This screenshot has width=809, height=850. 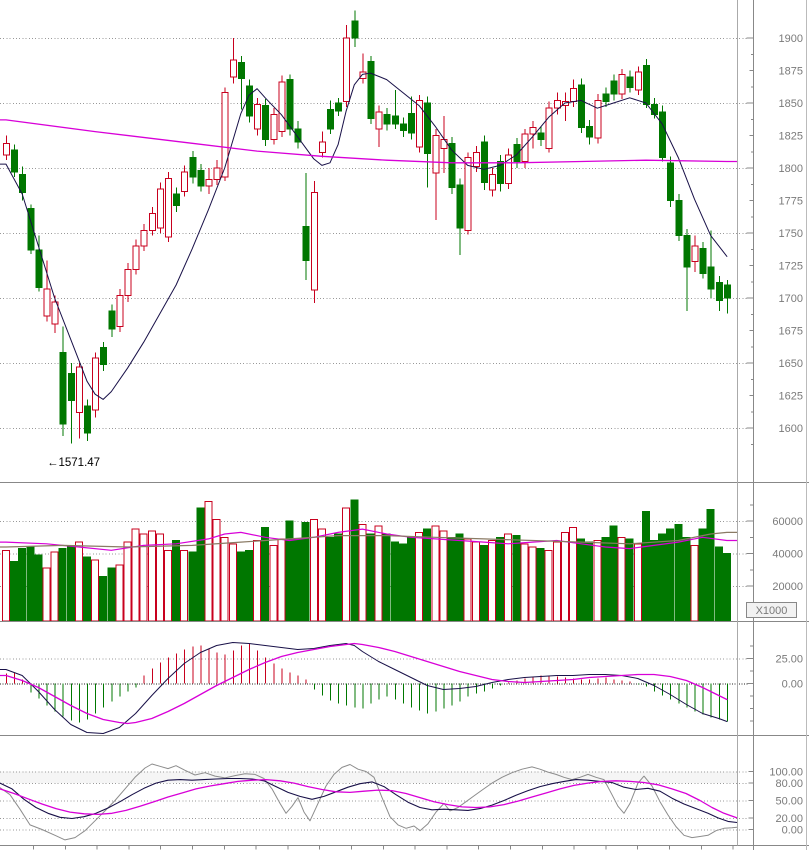 What do you see at coordinates (789, 819) in the screenshot?
I see `stoch-axis-label: 20.00` at bounding box center [789, 819].